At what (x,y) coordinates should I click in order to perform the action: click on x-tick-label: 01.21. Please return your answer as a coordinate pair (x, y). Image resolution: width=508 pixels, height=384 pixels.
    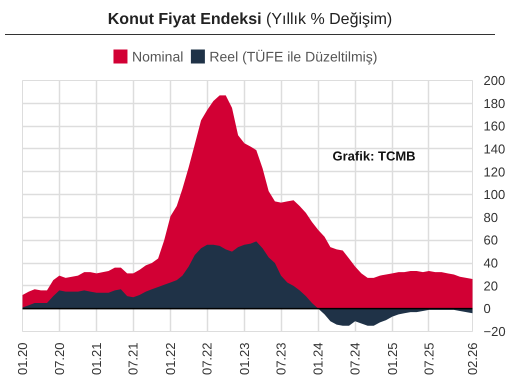
    Looking at the image, I should click on (96, 359).